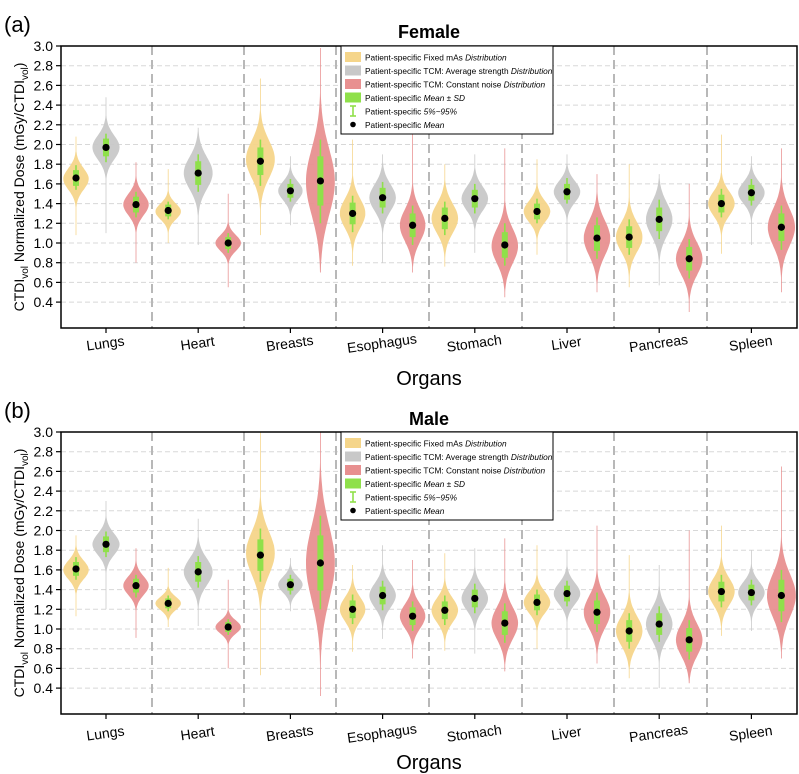 Image resolution: width=799 pixels, height=774 pixels. Describe the element at coordinates (658, 733) in the screenshot. I see `x-tick-label: Pancreas` at that location.